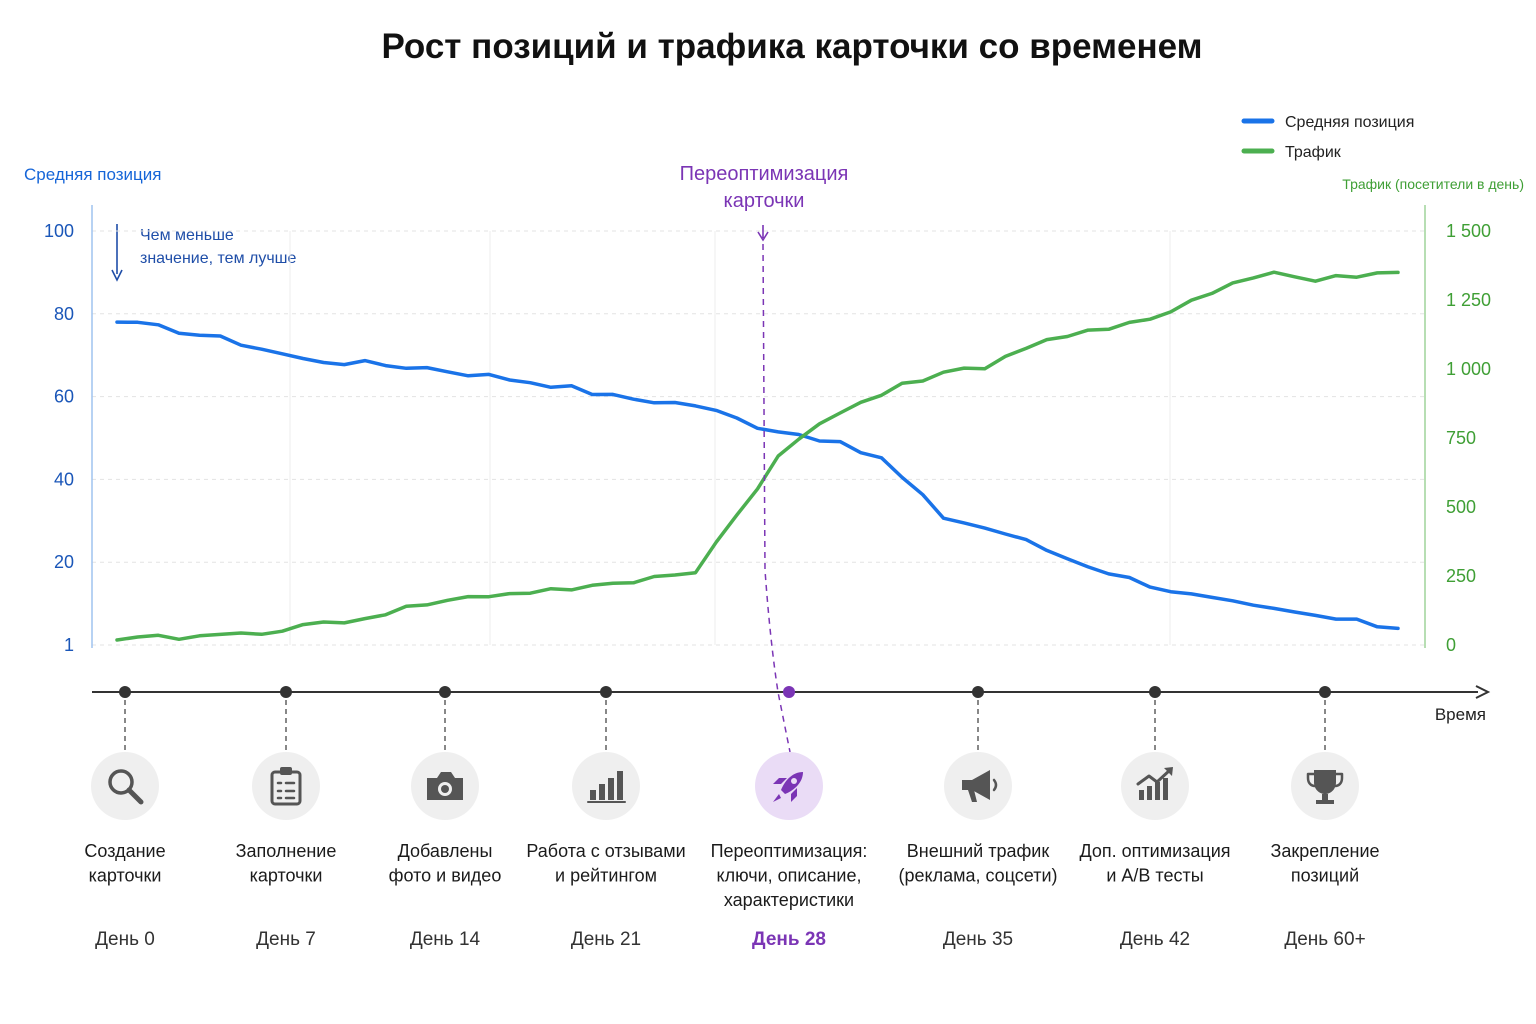  Describe the element at coordinates (1461, 576) in the screenshot. I see `y-tick-right-1: 250` at that location.